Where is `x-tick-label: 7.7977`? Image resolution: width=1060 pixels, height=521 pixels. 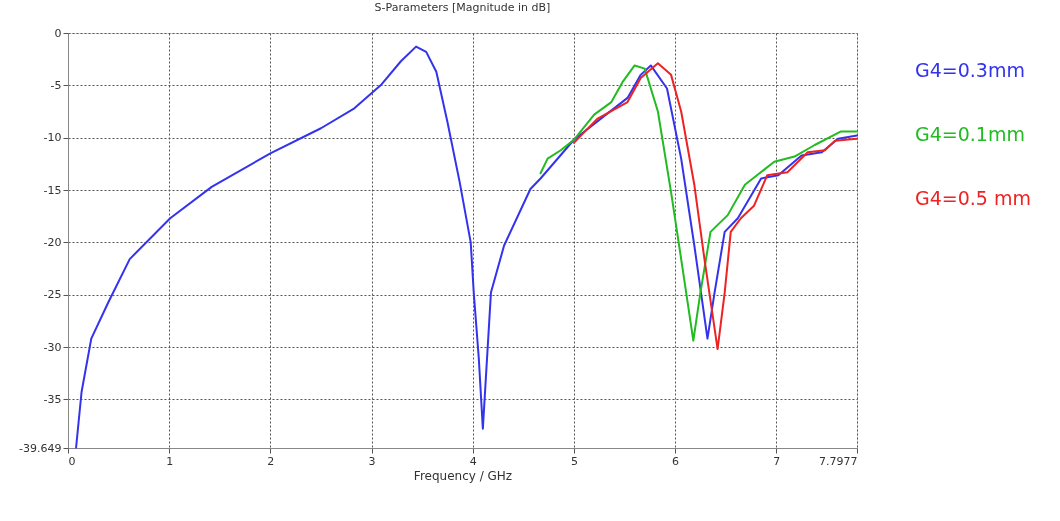 x-tick-label: 7.7977 is located at coordinates (838, 461).